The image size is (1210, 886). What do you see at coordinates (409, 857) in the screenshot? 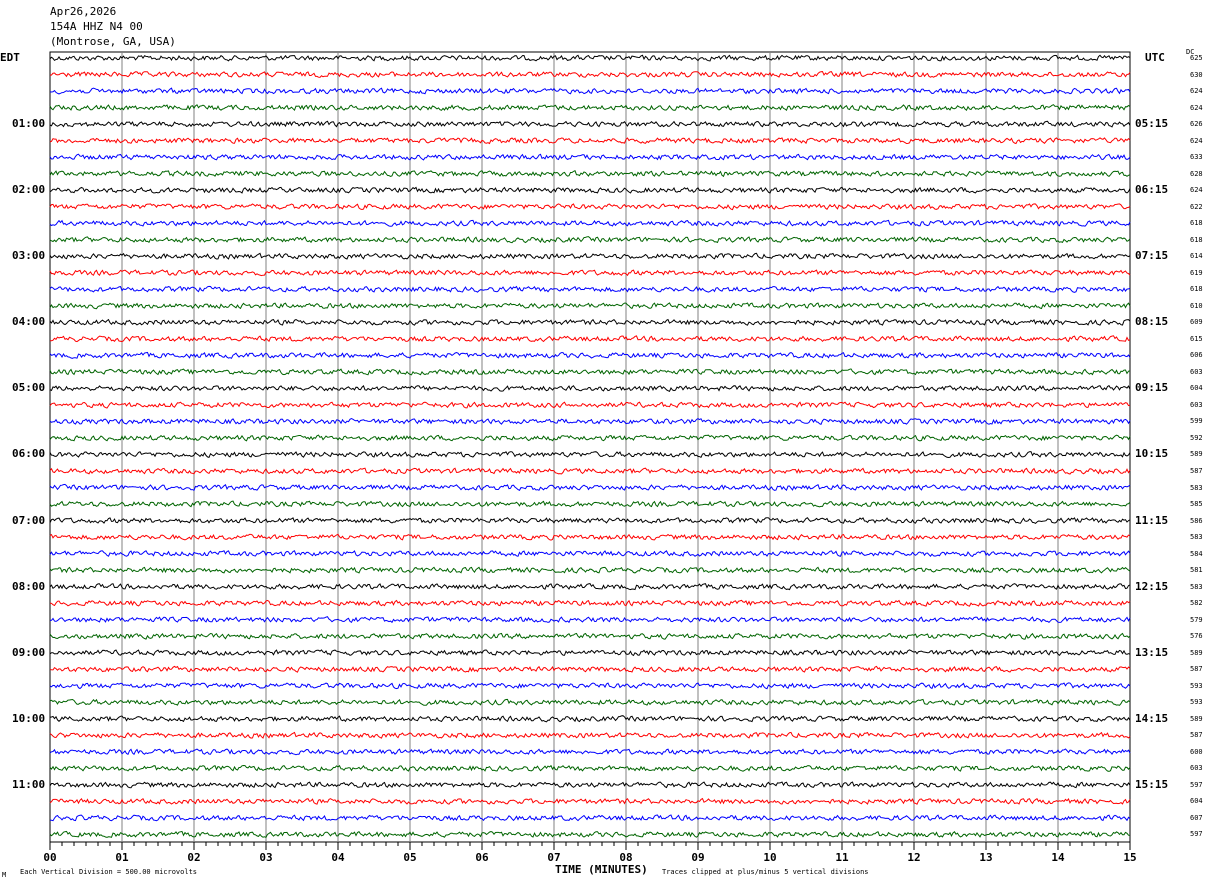
I see `x-tick-label: 05` at bounding box center [409, 857].